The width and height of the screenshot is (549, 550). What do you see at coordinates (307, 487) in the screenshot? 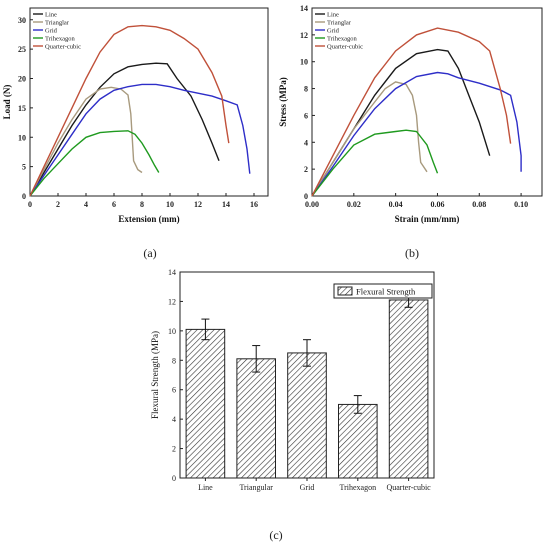
I see `x-tick-label: Grid` at bounding box center [307, 487].